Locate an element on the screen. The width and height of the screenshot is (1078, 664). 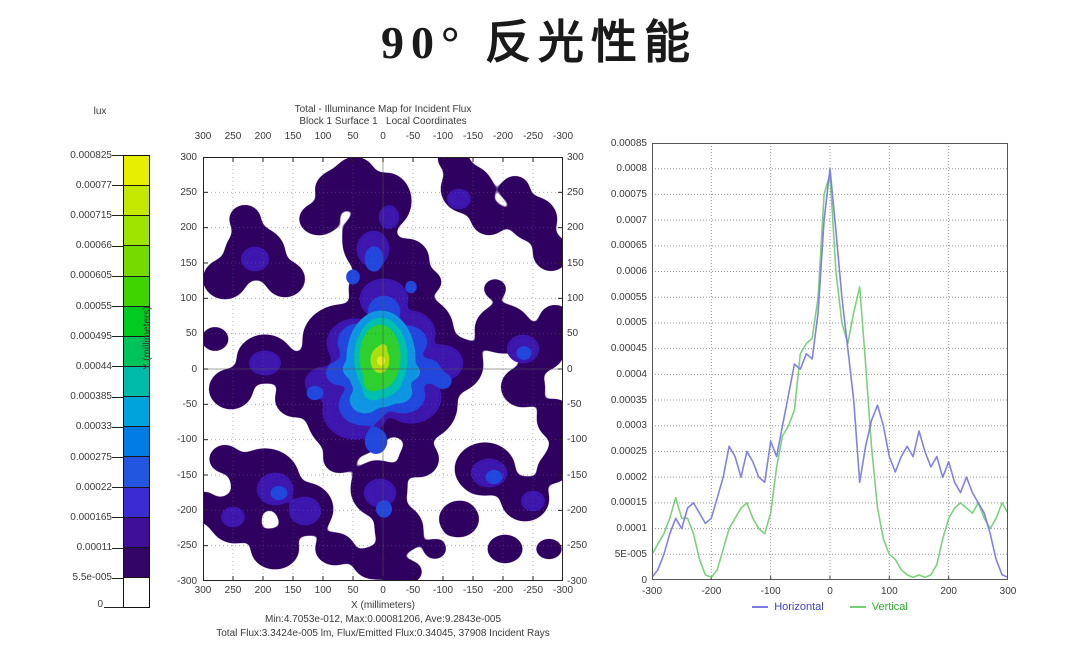
map-y-tick-label: 100 is located at coordinates (188, 298).